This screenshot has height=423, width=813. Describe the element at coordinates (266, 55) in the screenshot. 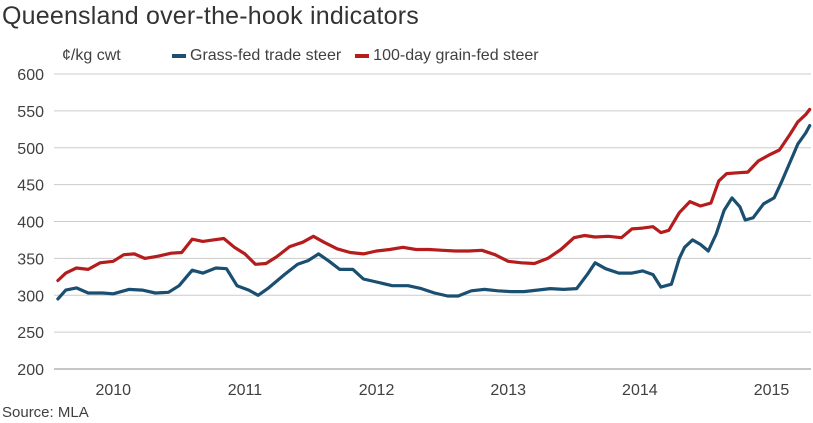

I see `legend-label-grass-fed: Grass-fed trade steer` at that location.